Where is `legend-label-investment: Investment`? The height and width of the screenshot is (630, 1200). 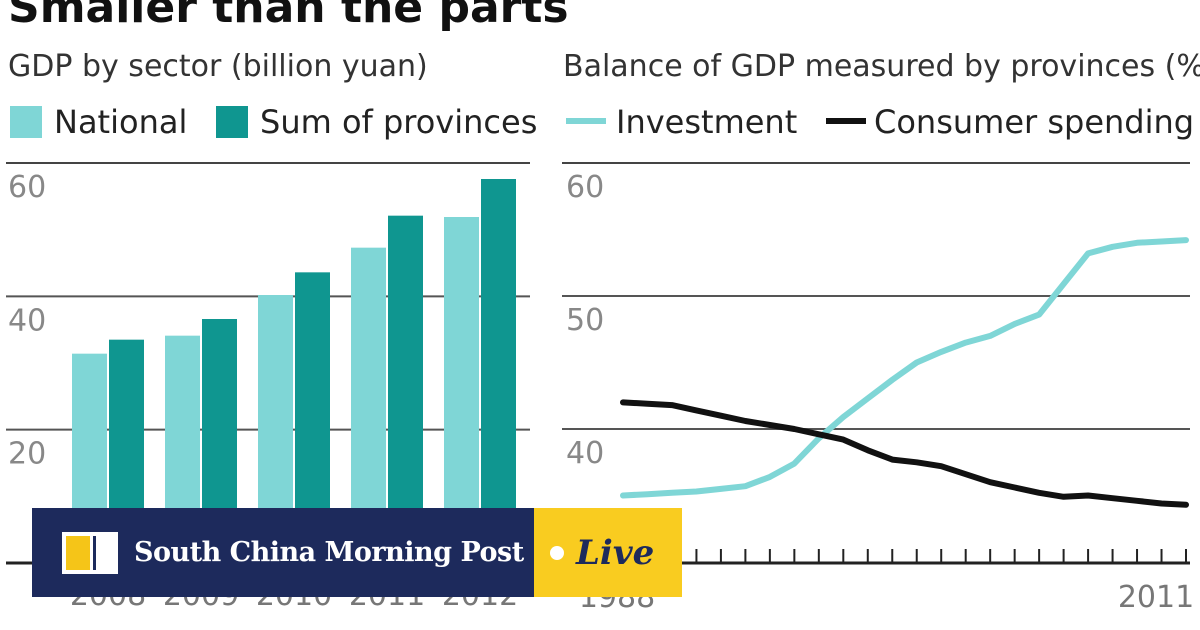 legend-label-investment: Investment is located at coordinates (706, 122).